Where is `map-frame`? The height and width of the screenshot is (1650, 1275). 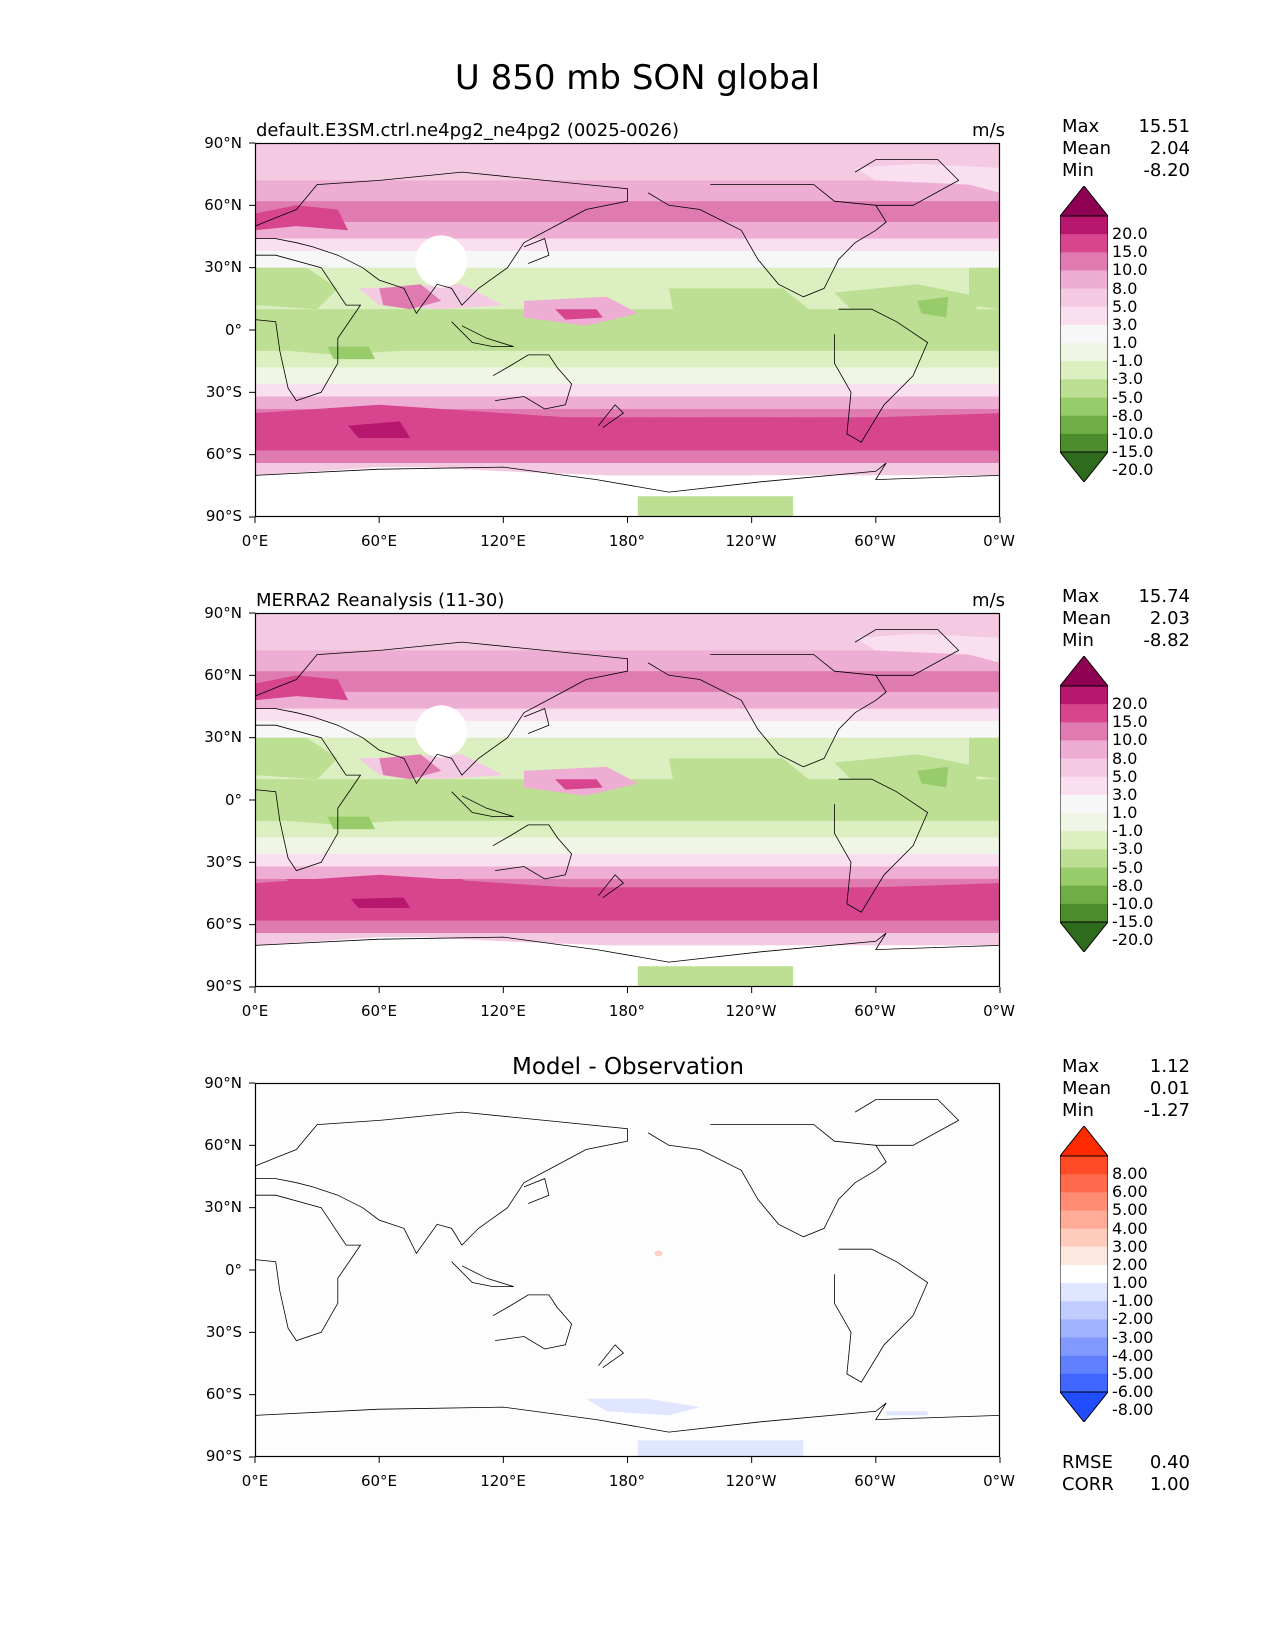 map-frame is located at coordinates (627, 330).